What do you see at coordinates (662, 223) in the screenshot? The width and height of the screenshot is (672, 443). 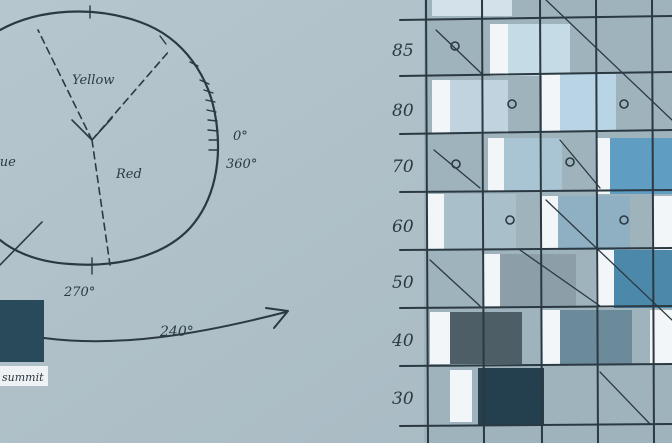 I see `swatch-r4-white-c` at bounding box center [662, 223].